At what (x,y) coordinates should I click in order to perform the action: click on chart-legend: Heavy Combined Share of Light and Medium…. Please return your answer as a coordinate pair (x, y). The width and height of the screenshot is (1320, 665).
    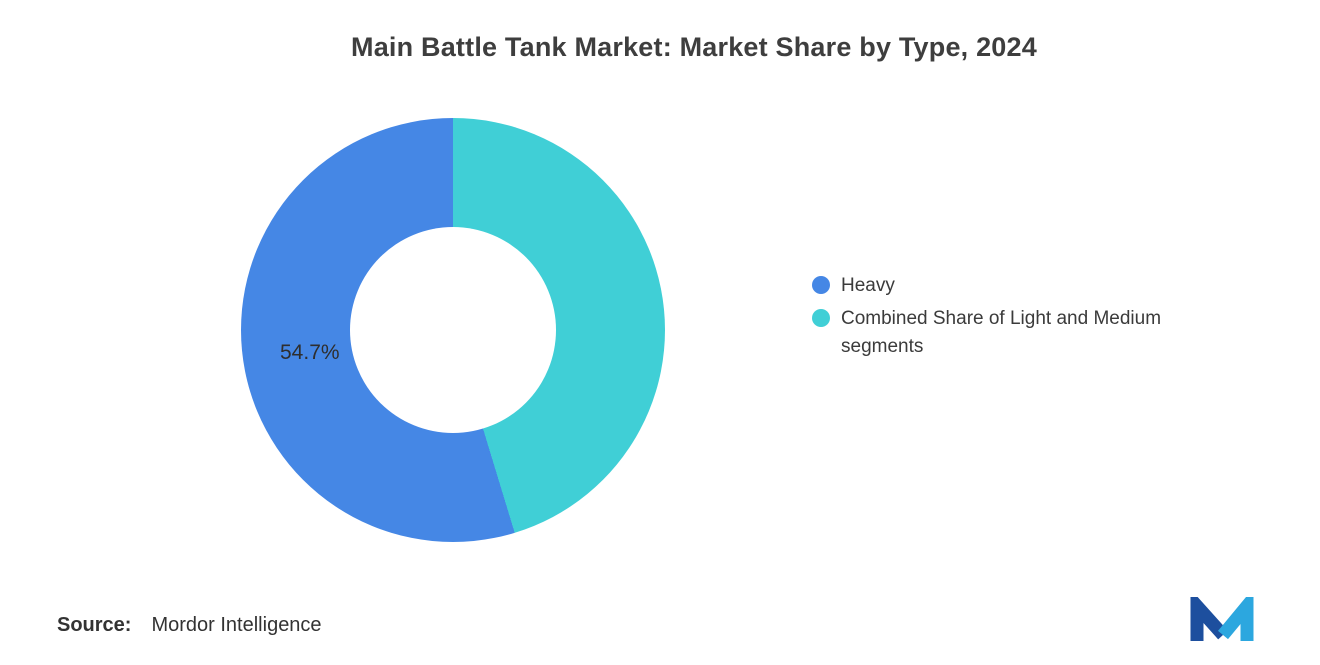
    Looking at the image, I should click on (1027, 319).